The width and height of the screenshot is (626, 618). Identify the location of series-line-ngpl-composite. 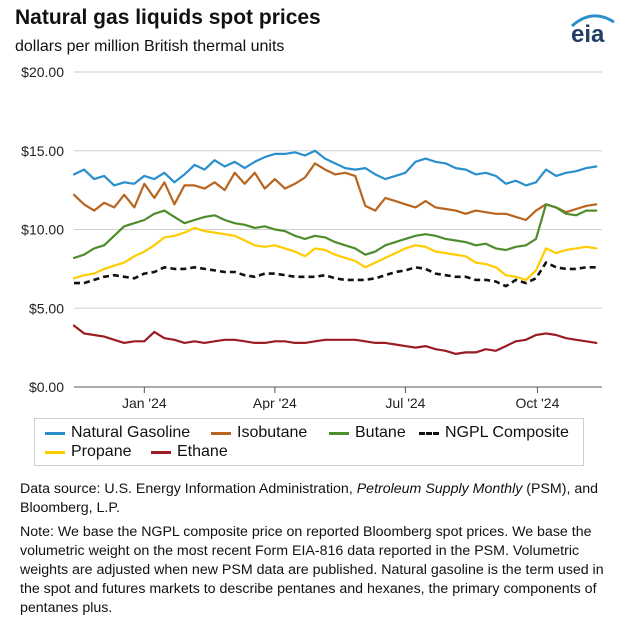
(335, 274).